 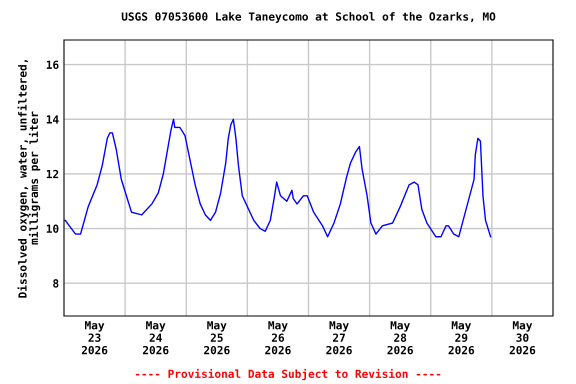 I want to click on x-tick-label: May 24 2026, so click(x=155, y=337).